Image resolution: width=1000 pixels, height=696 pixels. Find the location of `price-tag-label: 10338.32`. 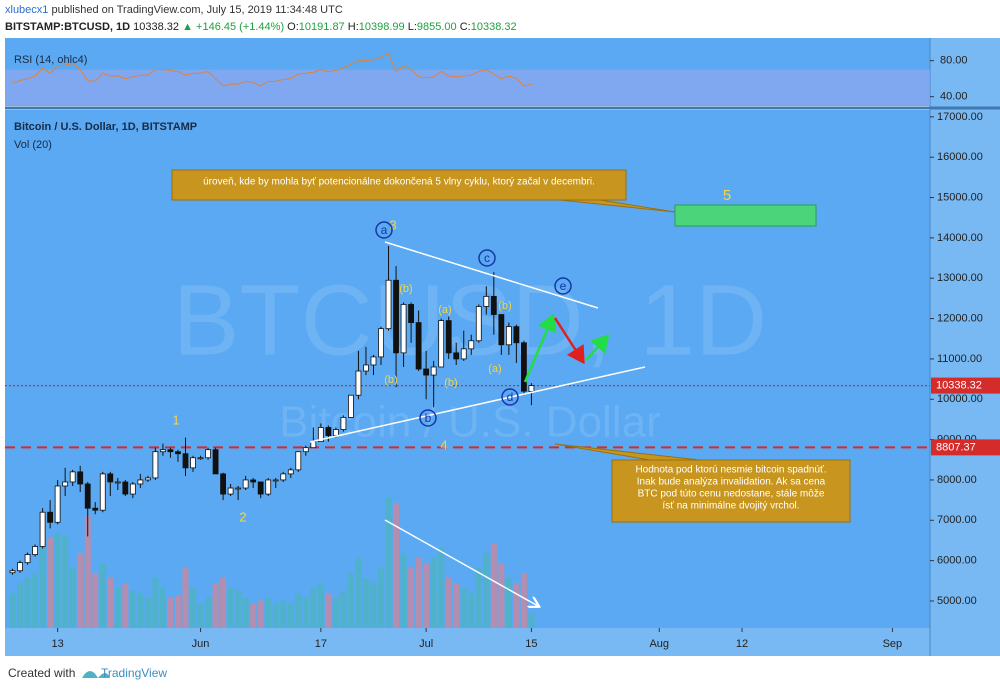

price-tag-label: 10338.32 is located at coordinates (959, 386).